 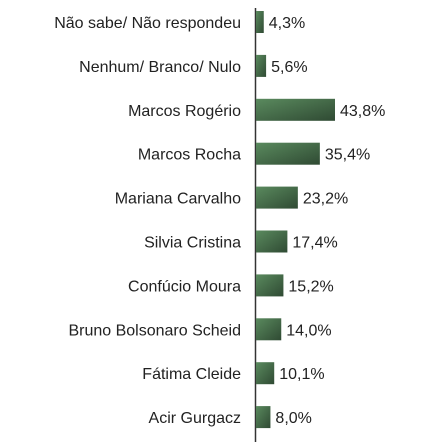 I want to click on value-label: 15,2%, so click(x=310, y=286).